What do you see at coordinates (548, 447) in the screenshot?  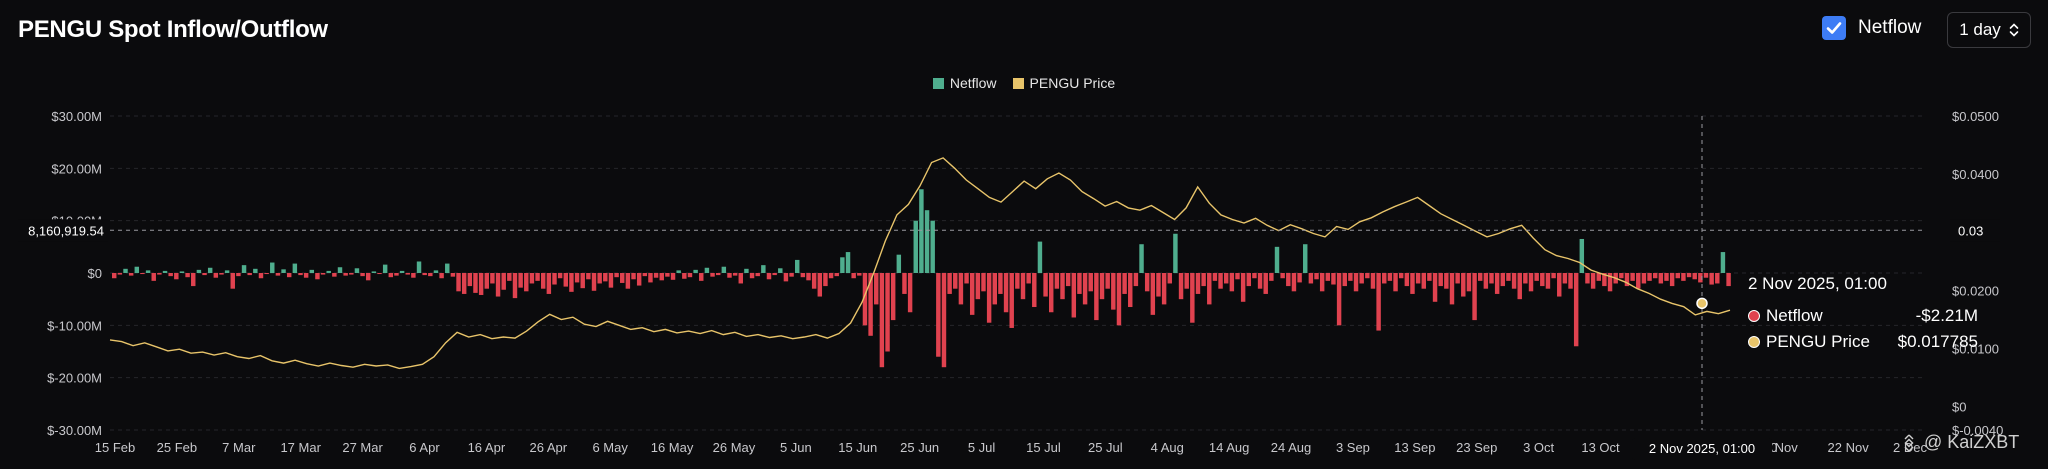 I see `x-tick-label: 26 Apr` at bounding box center [548, 447].